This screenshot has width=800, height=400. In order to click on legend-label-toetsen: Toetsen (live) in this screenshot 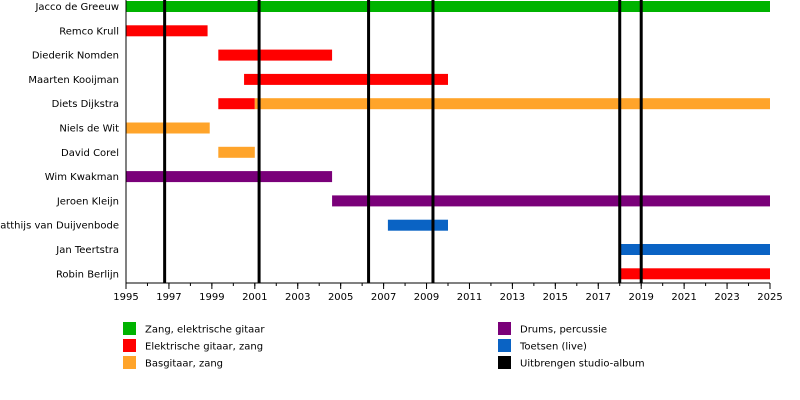, I will do `click(553, 347)`.